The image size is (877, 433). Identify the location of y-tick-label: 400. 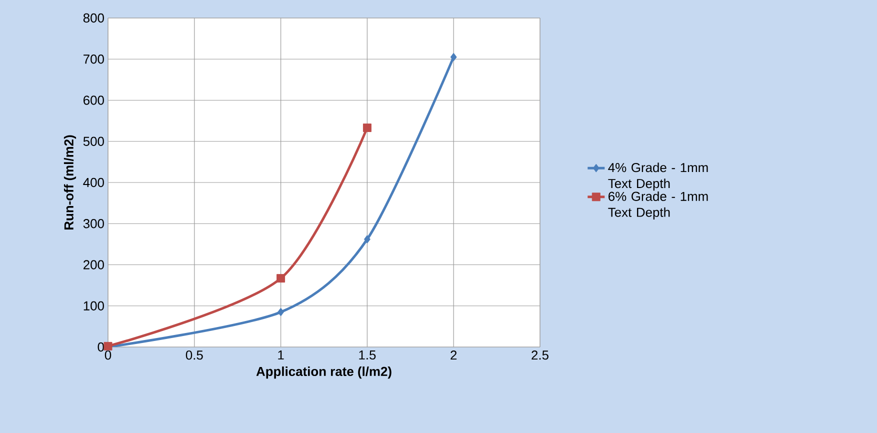
(93, 183).